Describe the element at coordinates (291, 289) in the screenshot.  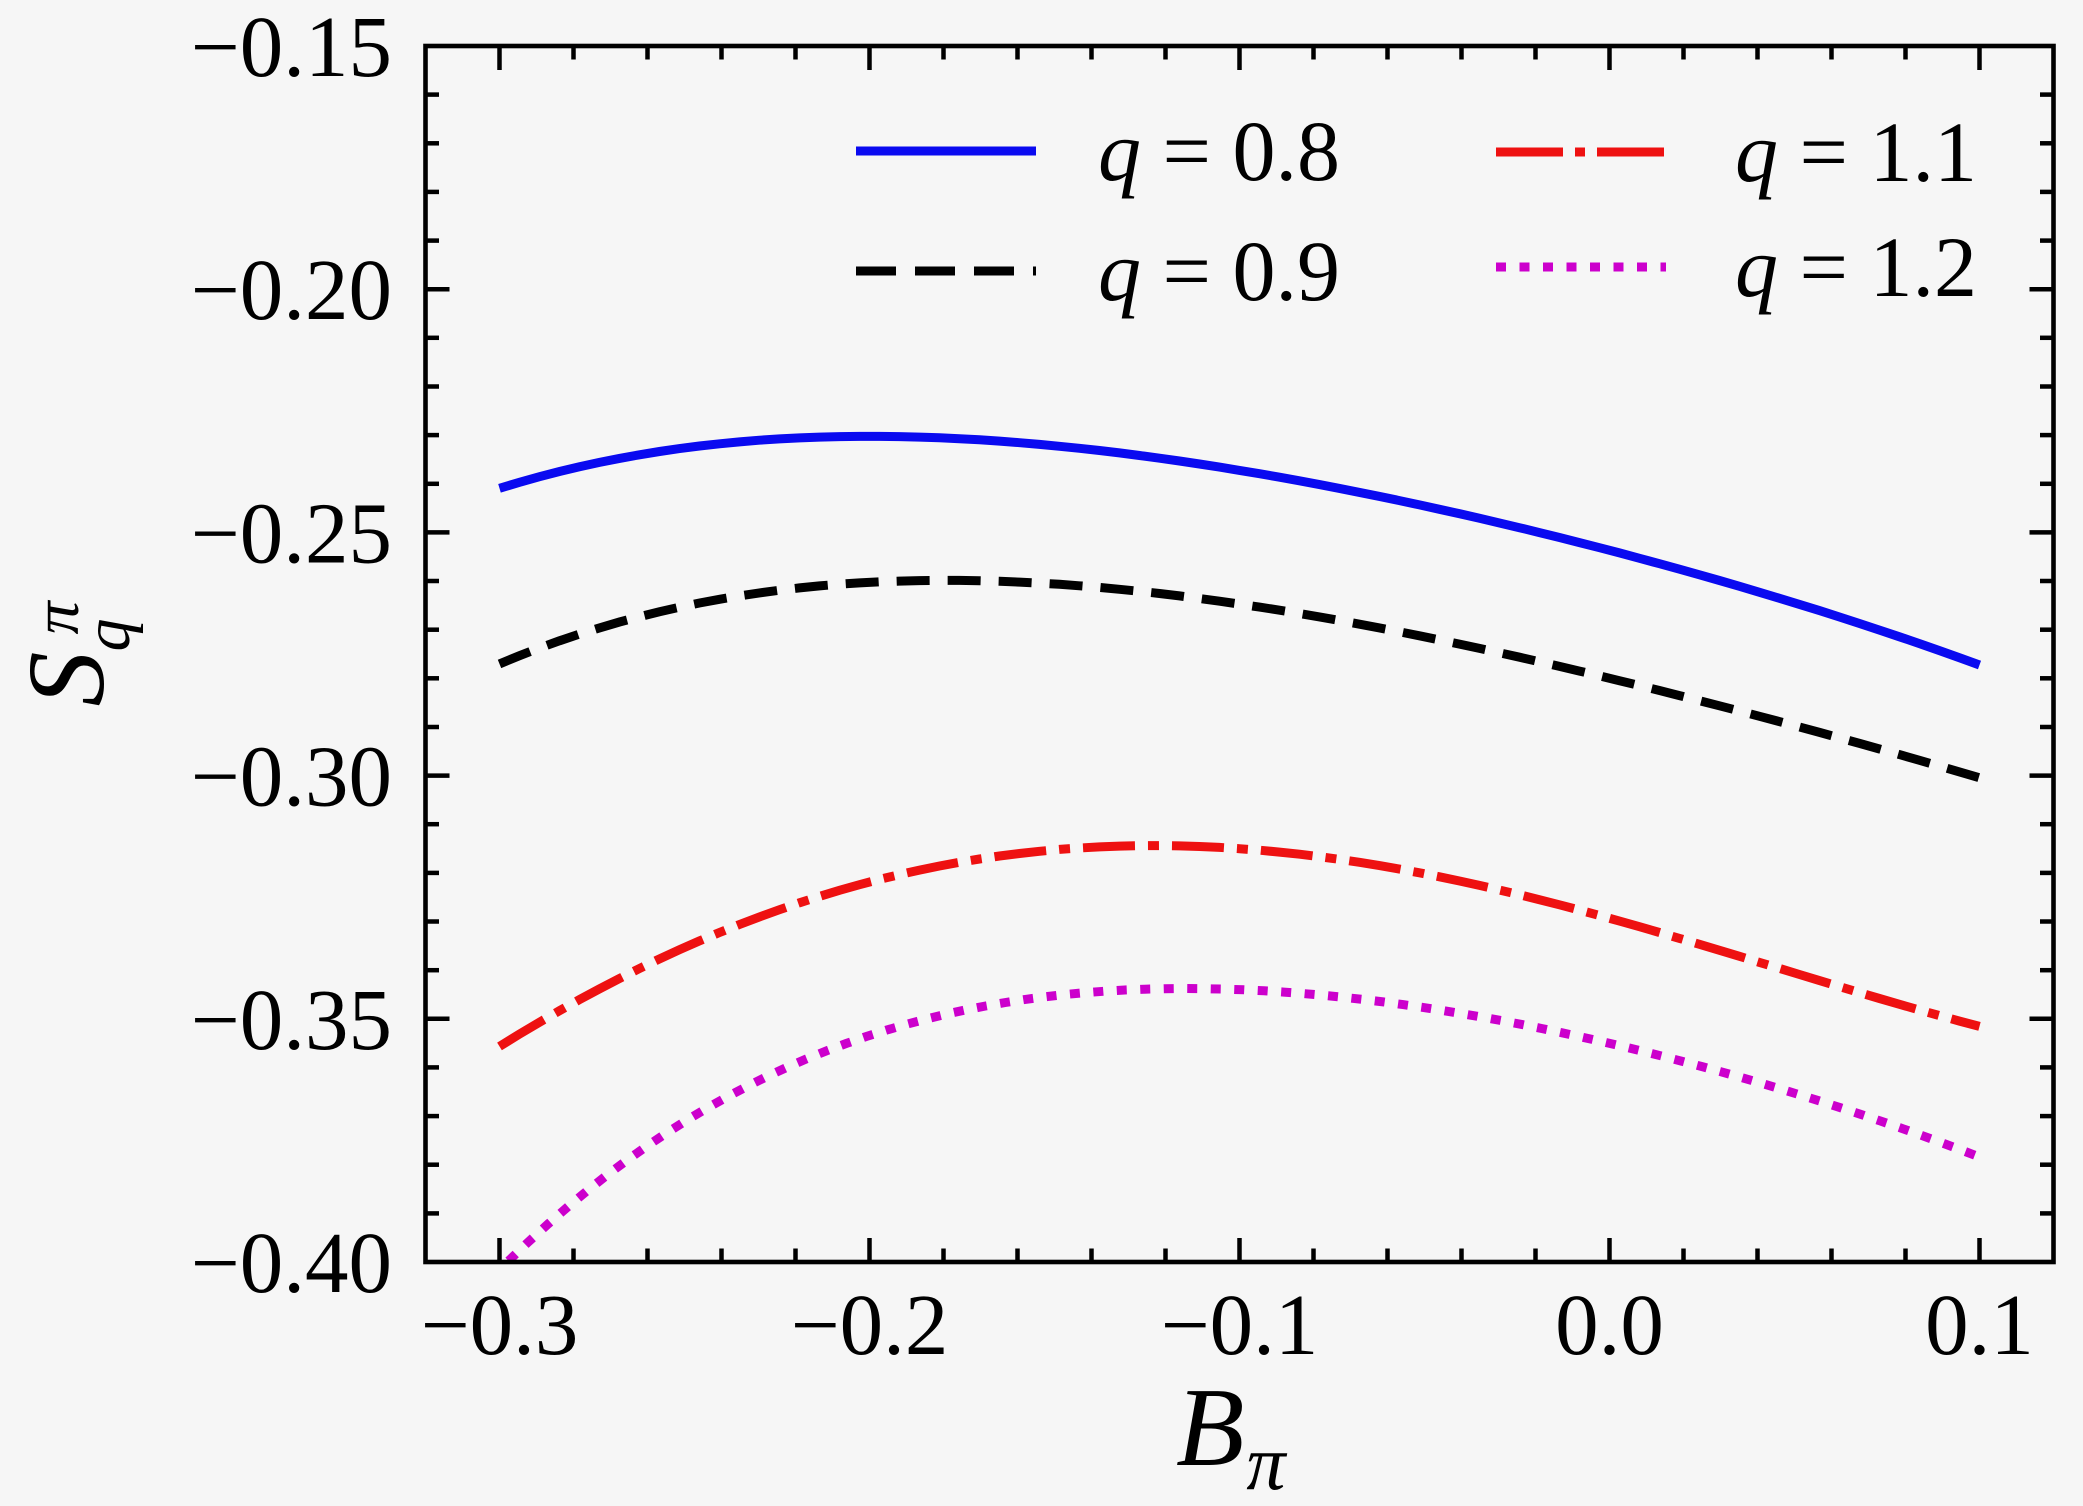
I see `svg-text: −0.20` at that location.